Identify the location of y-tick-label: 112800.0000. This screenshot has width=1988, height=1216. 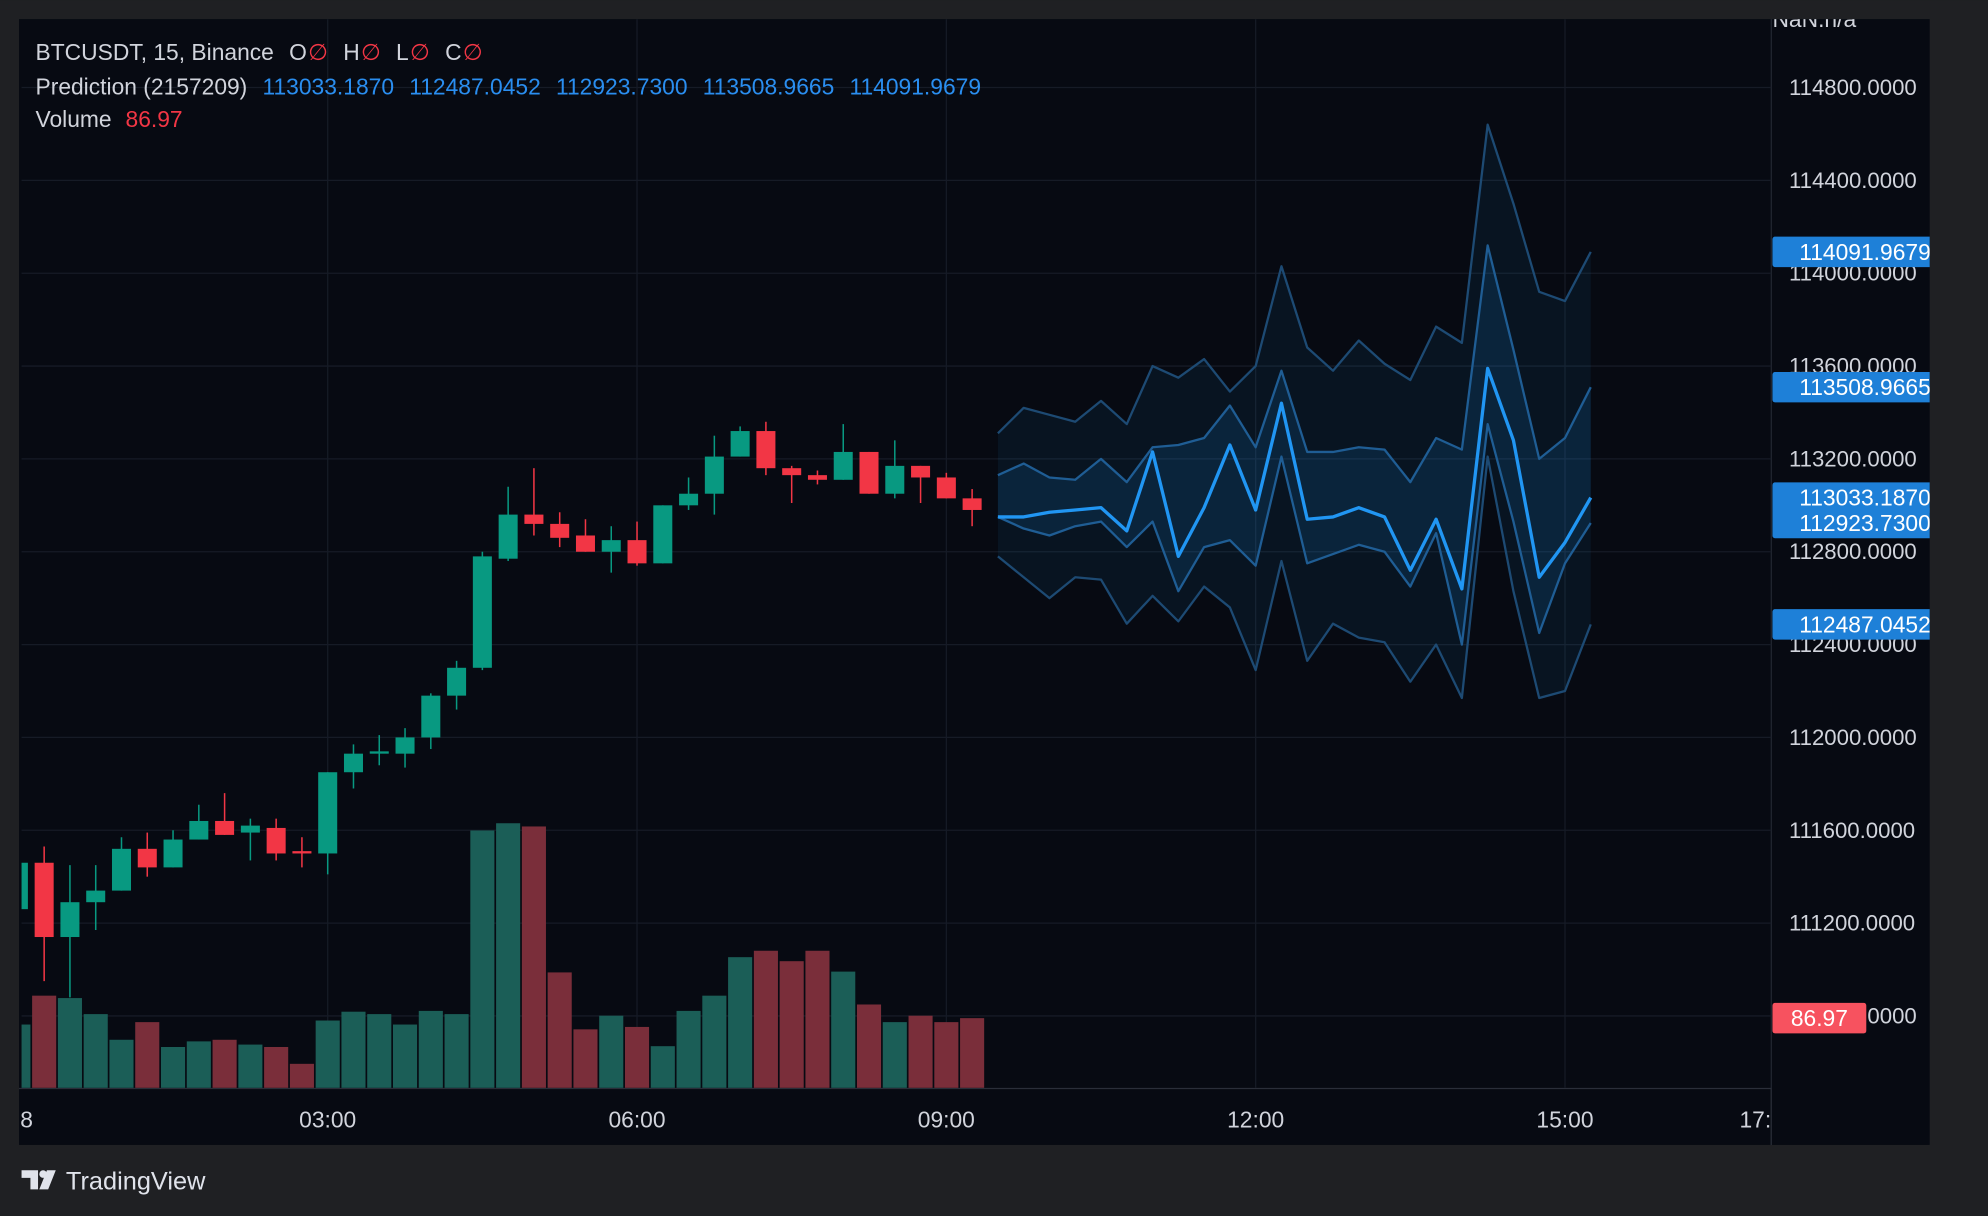
(1853, 551).